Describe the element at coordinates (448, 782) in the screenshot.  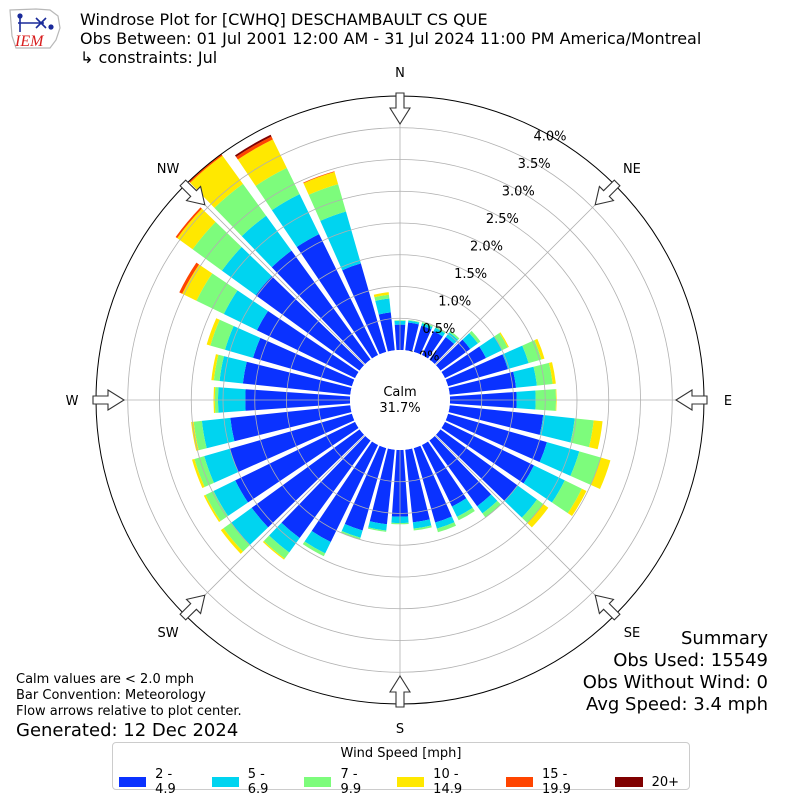
I see `legend-label: 10 - 14.9` at that location.